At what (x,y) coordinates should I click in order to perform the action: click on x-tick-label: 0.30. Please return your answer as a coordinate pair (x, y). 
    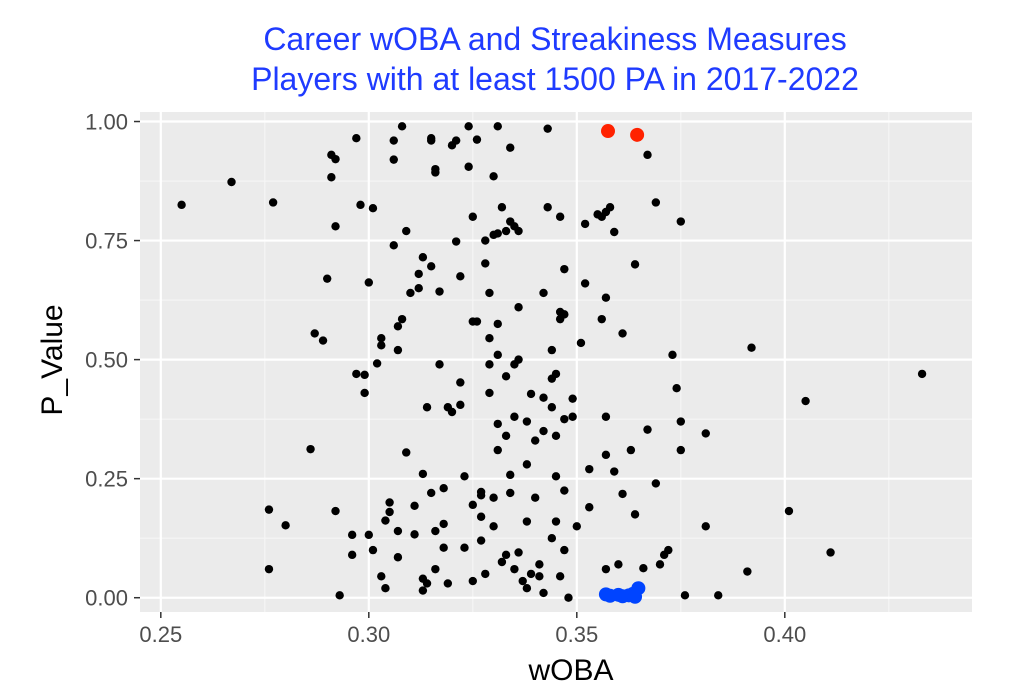
    Looking at the image, I should click on (368, 634).